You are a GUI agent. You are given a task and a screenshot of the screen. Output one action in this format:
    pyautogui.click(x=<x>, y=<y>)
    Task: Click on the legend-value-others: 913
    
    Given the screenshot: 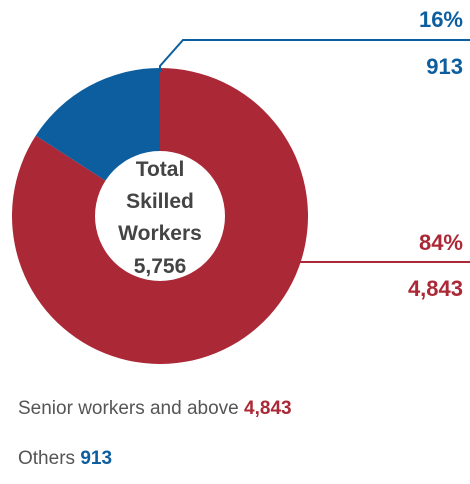 What is the action you would take?
    pyautogui.click(x=96, y=458)
    